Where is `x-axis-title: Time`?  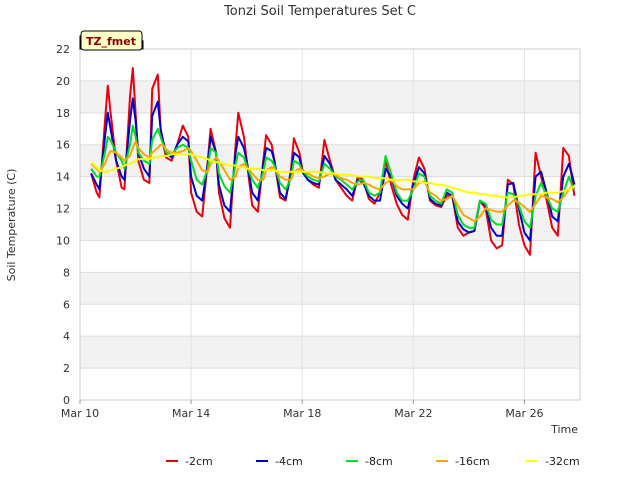
x-axis-title: Time is located at coordinates (564, 429).